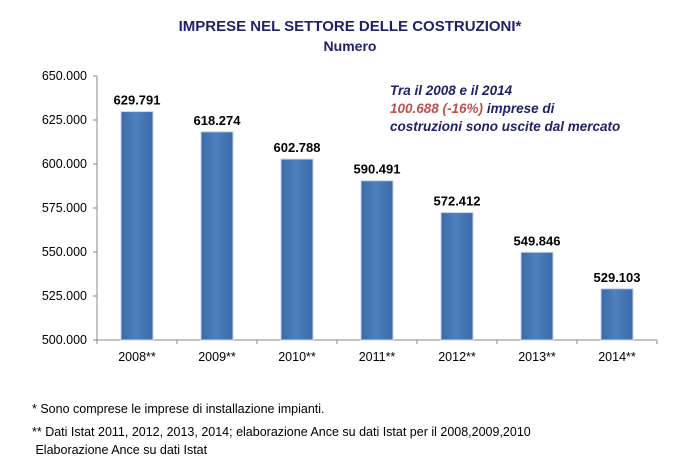  What do you see at coordinates (64, 340) in the screenshot?
I see `y-tick-label: 500.000` at bounding box center [64, 340].